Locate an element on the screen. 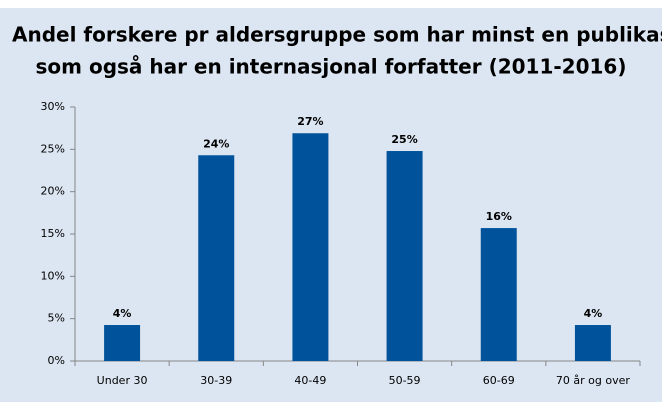 Image resolution: width=662 pixels, height=408 pixels. y-tick-label: 15% is located at coordinates (53, 233).